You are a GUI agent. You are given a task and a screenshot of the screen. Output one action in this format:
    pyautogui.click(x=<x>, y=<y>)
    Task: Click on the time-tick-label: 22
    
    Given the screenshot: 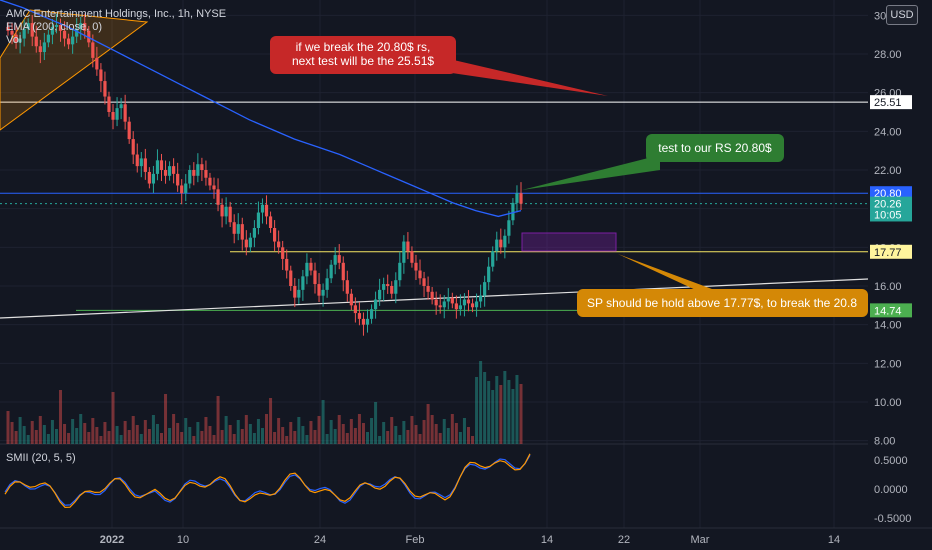 What is the action you would take?
    pyautogui.click(x=624, y=540)
    